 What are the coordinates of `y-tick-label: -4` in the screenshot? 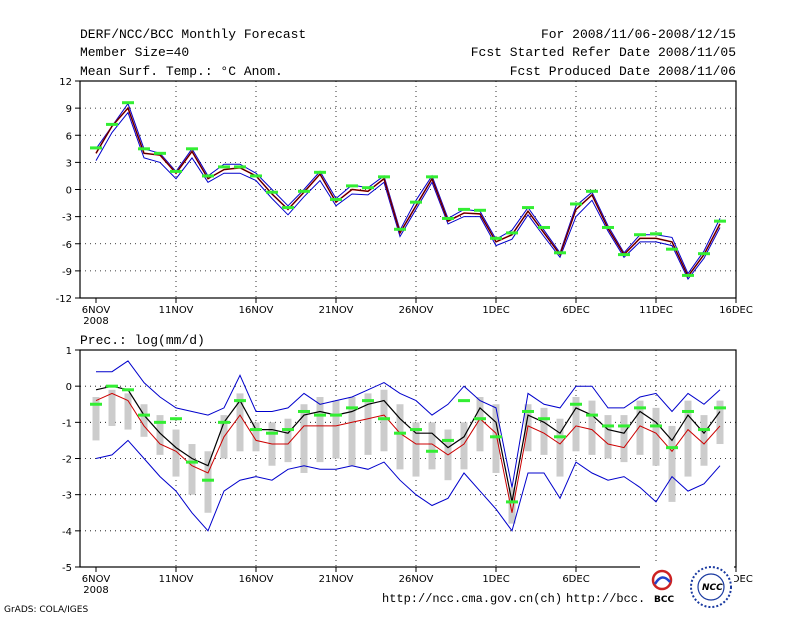 It's located at (67, 532).